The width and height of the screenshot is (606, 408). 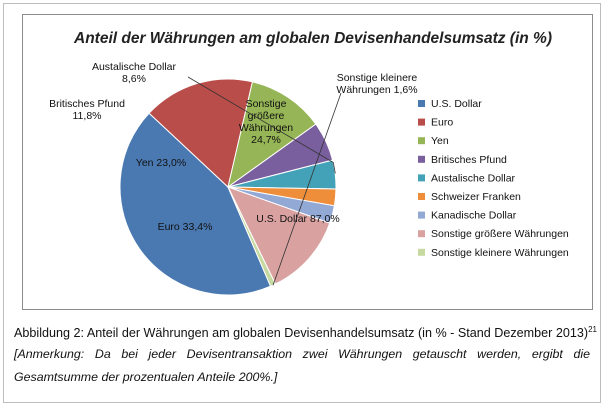 What do you see at coordinates (279, 235) in the screenshot?
I see `pie-slice-sonstige-groessere-waehrungen` at bounding box center [279, 235].